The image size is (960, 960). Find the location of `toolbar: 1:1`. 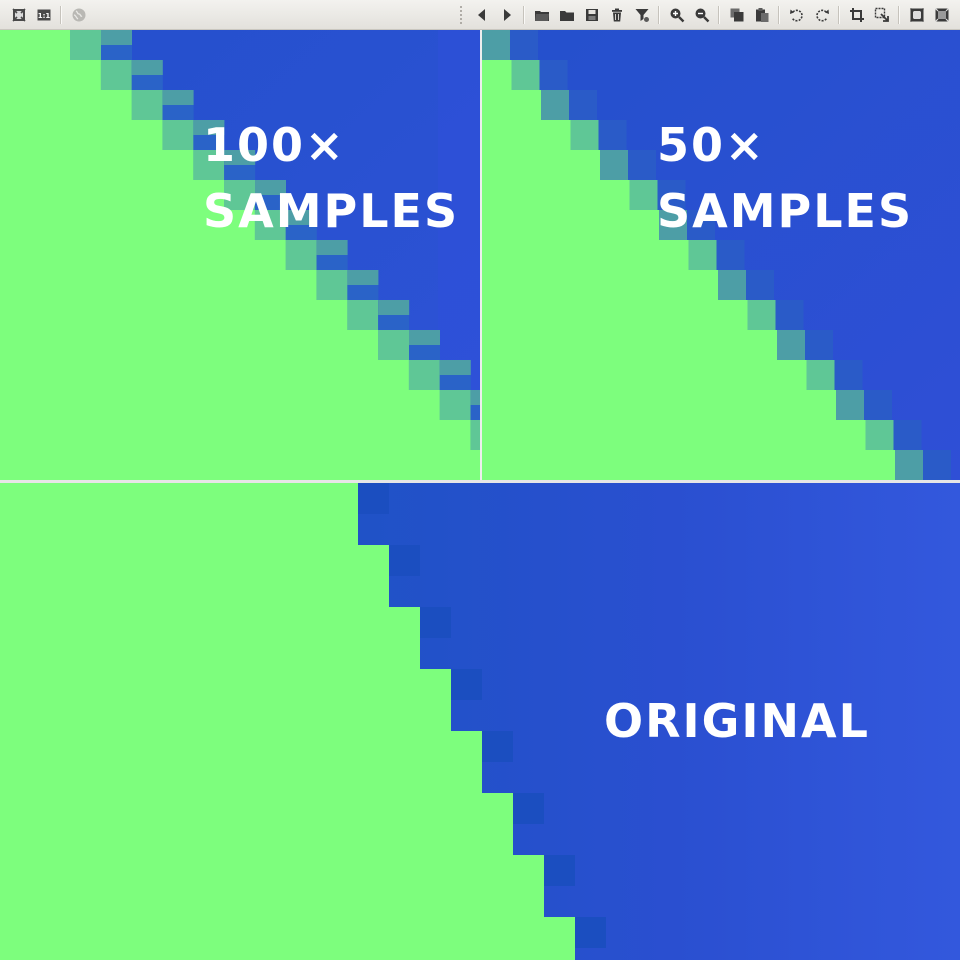

toolbar: 1:1 is located at coordinates (480, 15).